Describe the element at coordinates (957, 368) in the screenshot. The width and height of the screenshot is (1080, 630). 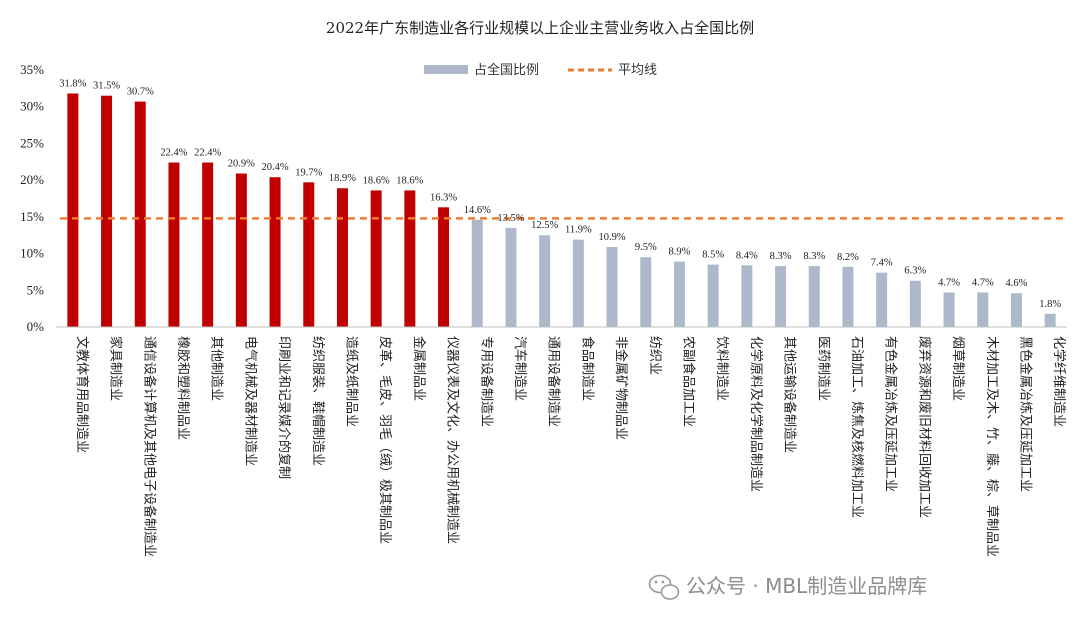
I see `x-tick-label: 烟草制造业` at that location.